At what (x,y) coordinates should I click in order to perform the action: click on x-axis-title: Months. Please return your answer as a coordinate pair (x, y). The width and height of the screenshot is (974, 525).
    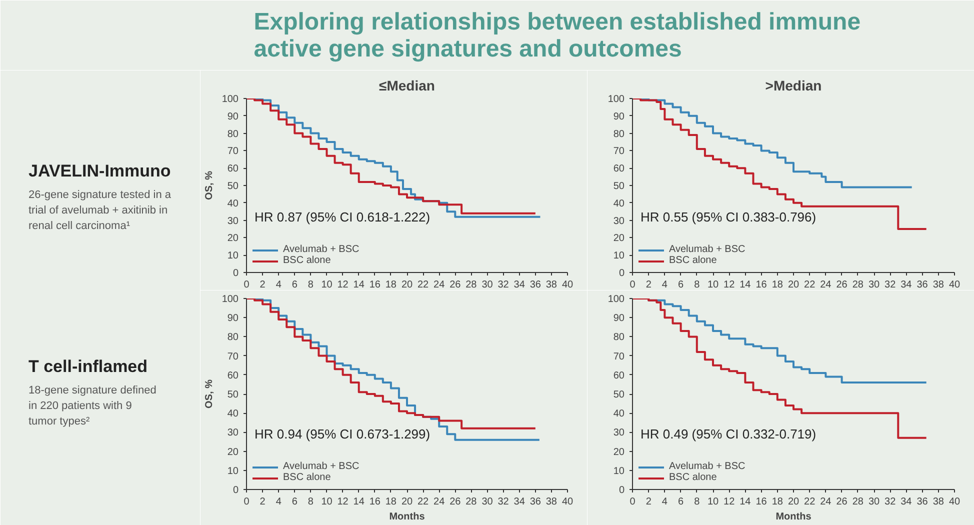
    Looking at the image, I should click on (794, 517).